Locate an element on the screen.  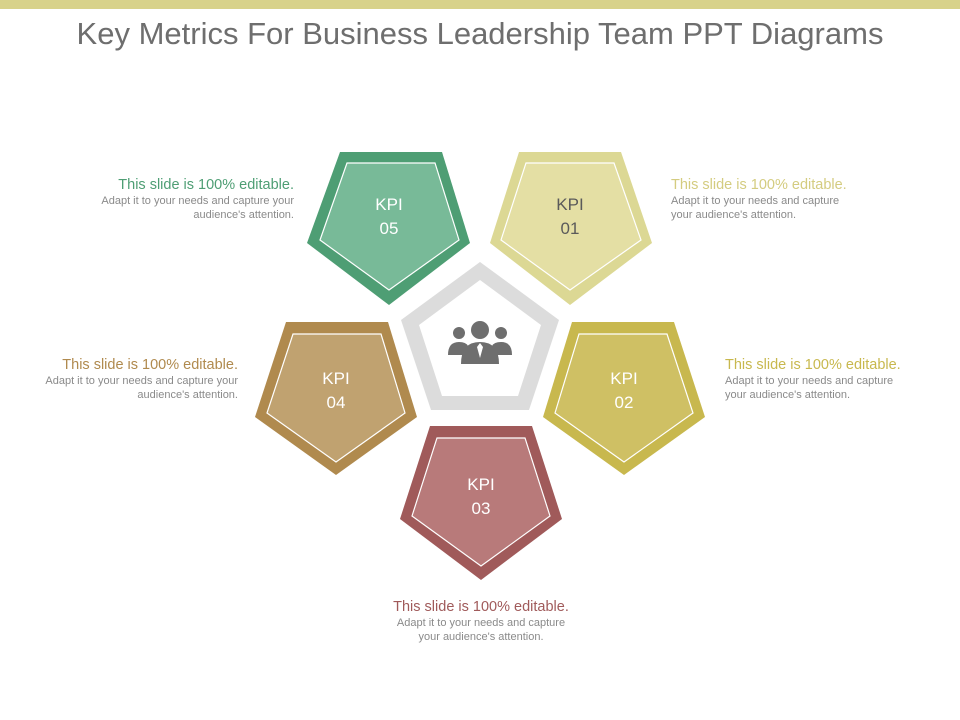
kpi-01-pentagon: KPI 01 is located at coordinates (571, 228).